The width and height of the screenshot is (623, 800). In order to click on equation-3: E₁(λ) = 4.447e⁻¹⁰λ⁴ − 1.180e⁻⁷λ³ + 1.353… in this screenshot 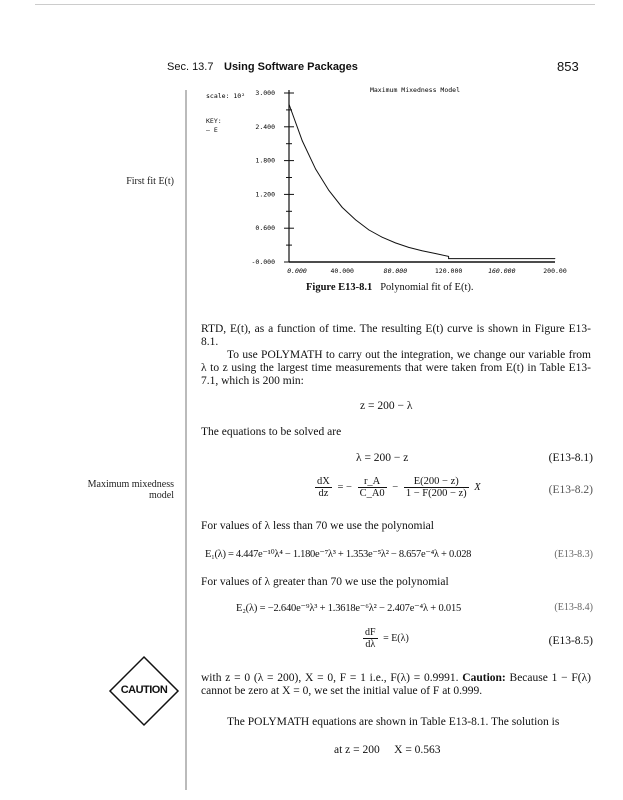, I will do `click(338, 554)`.